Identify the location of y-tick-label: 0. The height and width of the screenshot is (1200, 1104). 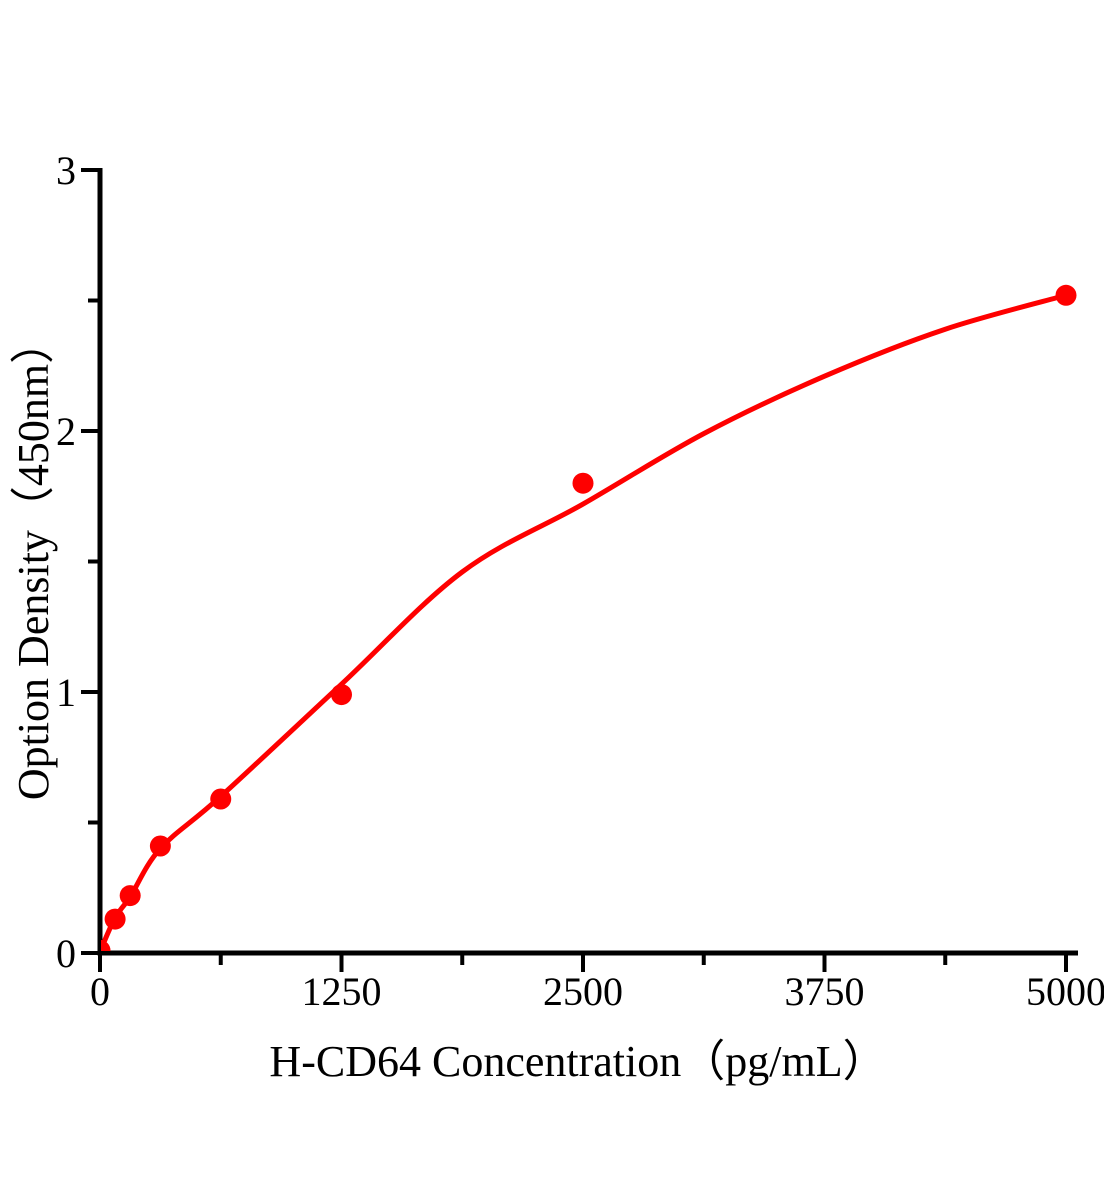
(66, 953).